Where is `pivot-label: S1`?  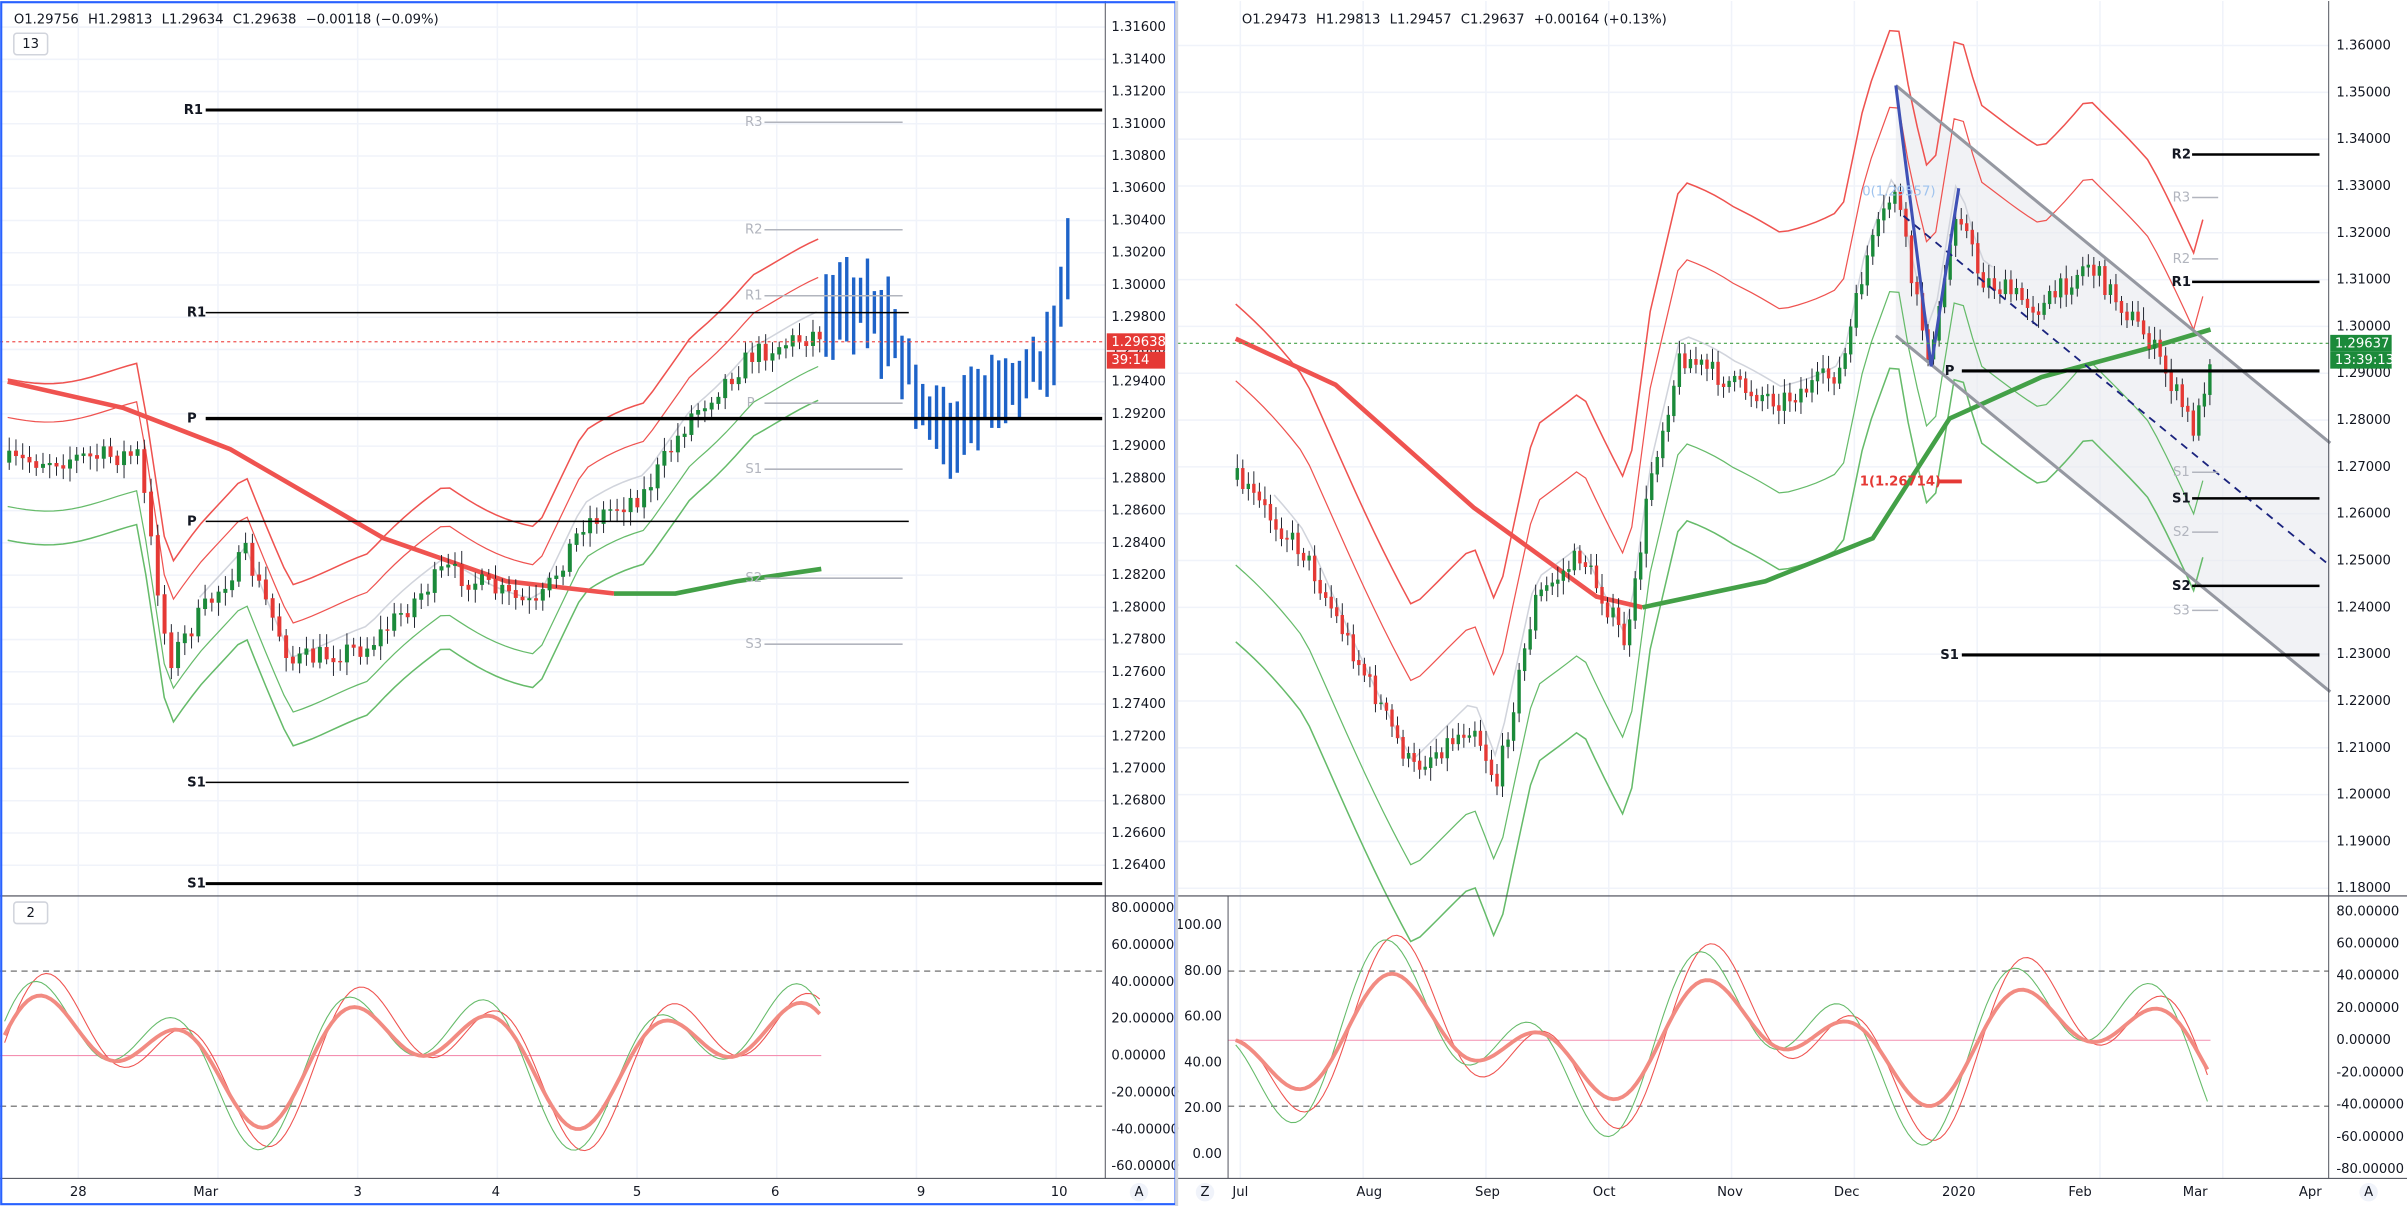 pivot-label: S1 is located at coordinates (753, 469).